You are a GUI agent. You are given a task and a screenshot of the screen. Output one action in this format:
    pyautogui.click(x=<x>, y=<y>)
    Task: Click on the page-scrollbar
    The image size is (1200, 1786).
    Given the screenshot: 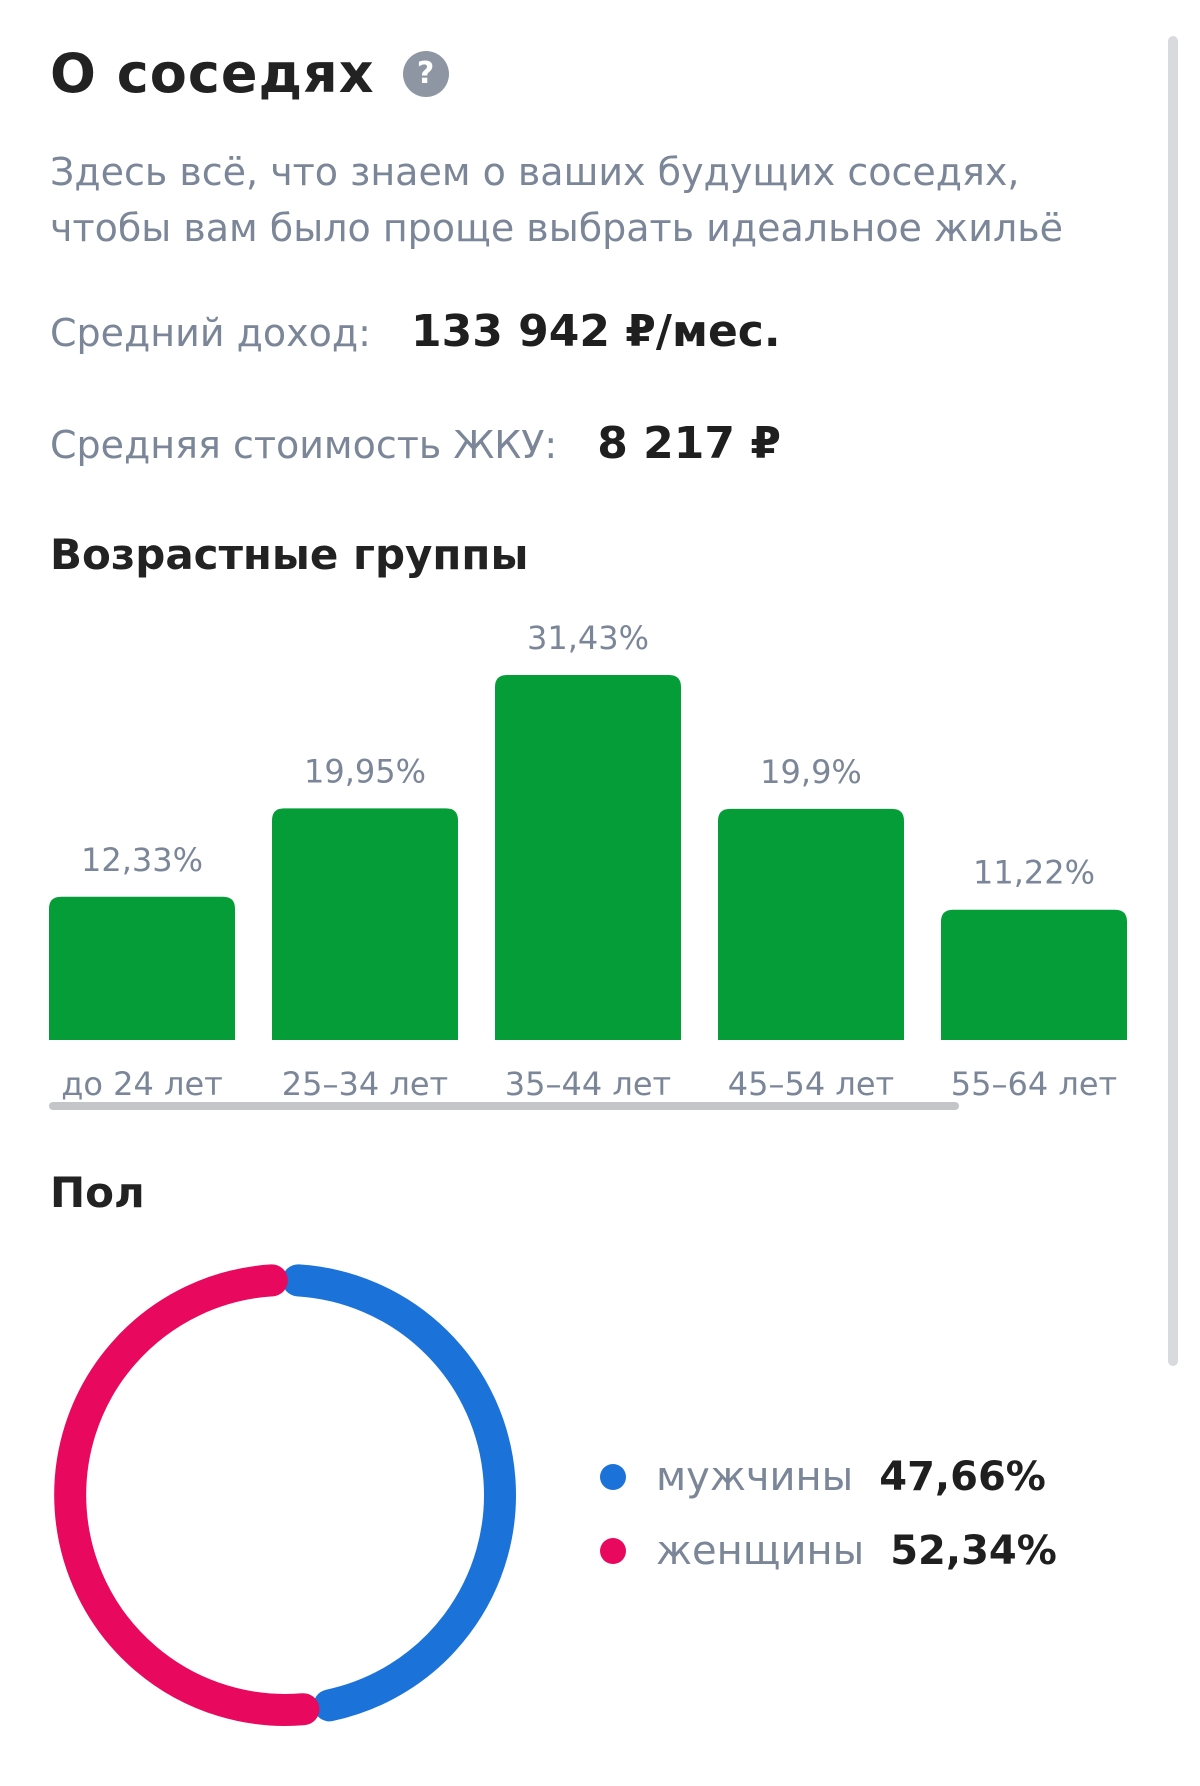 What is the action you would take?
    pyautogui.click(x=1173, y=701)
    